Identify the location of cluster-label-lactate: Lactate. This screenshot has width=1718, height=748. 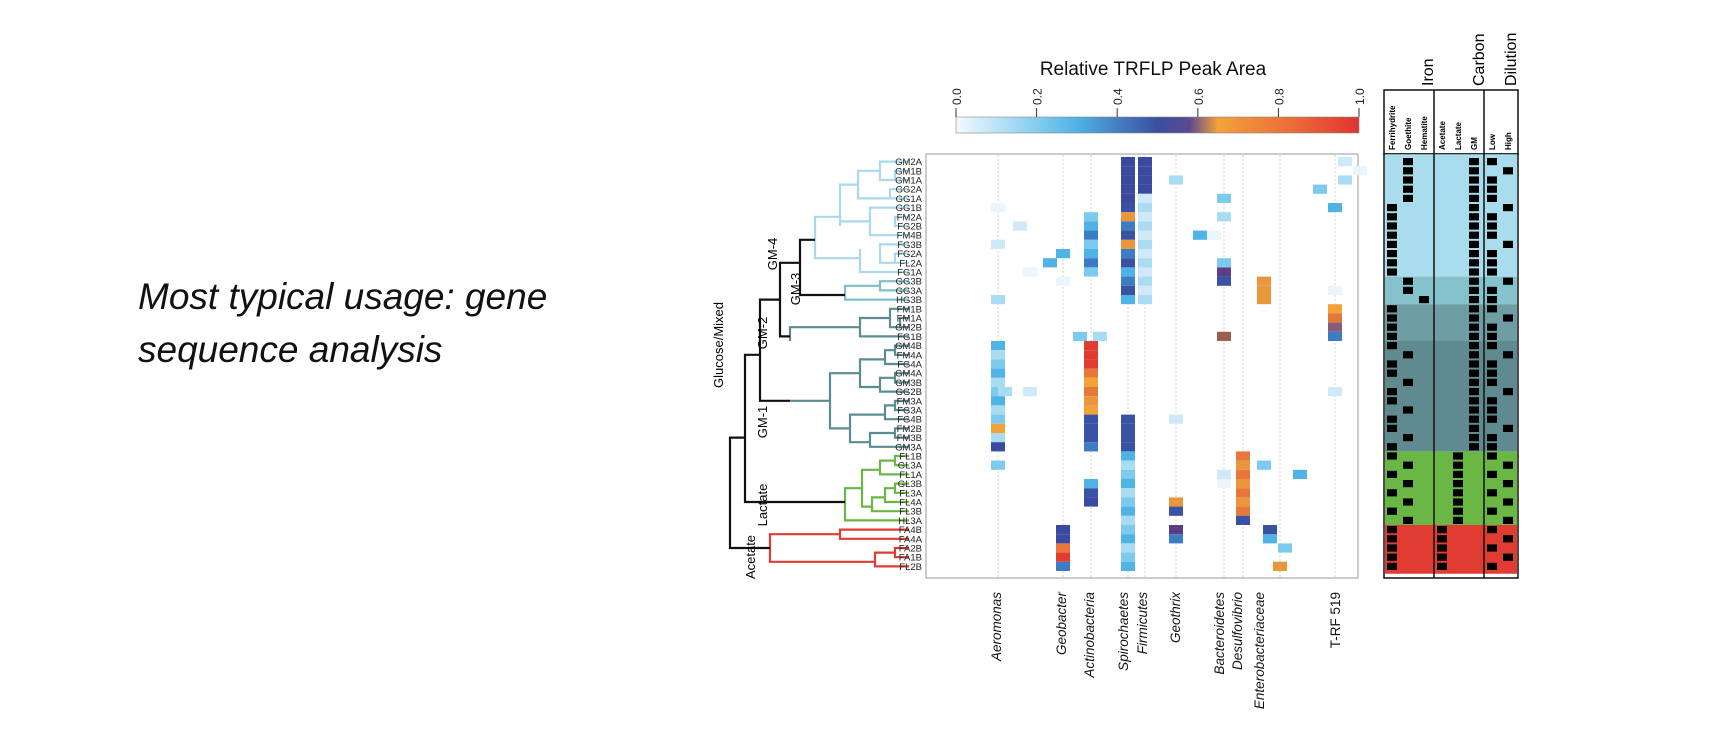
(762, 505).